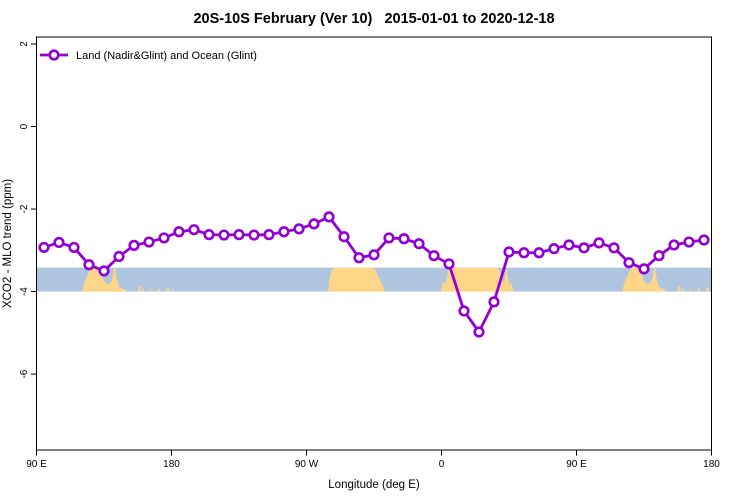 The width and height of the screenshot is (750, 500). What do you see at coordinates (166, 56) in the screenshot?
I see `legend-label: Land (Nadir&Glint) and Ocean (Glint)` at bounding box center [166, 56].